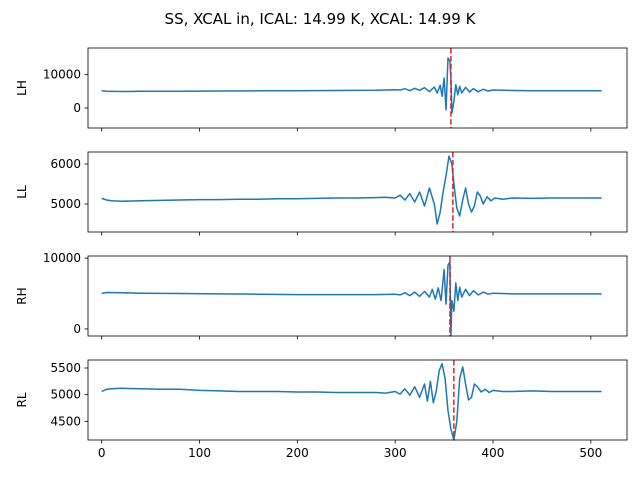 The image size is (640, 480). Describe the element at coordinates (22, 399) in the screenshot. I see `y-axis-label: RL` at that location.